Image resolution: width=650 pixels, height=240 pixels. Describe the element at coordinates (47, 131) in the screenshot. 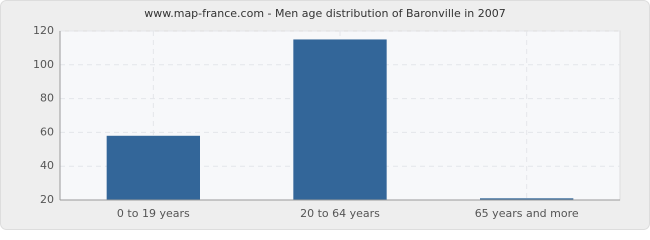

I see `y-tick-label: 60` at that location.